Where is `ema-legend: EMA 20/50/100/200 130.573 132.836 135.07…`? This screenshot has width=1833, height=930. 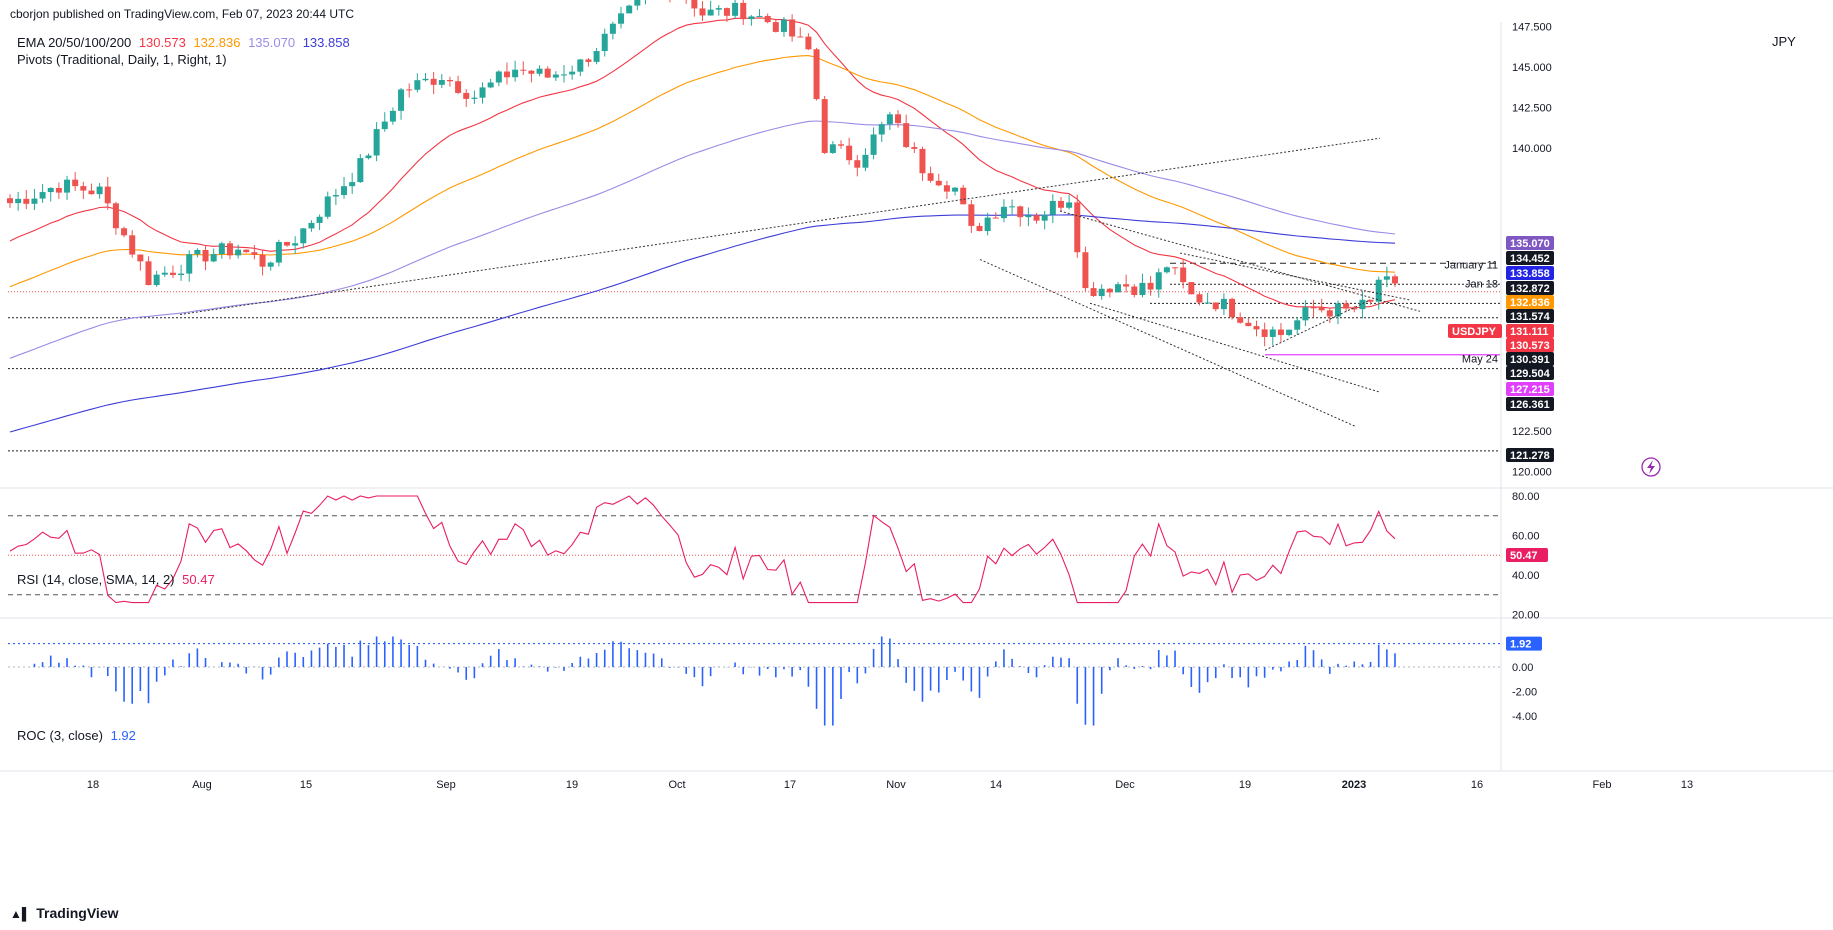 ema-legend: EMA 20/50/100/200 130.573 132.836 135.07… is located at coordinates (183, 42).